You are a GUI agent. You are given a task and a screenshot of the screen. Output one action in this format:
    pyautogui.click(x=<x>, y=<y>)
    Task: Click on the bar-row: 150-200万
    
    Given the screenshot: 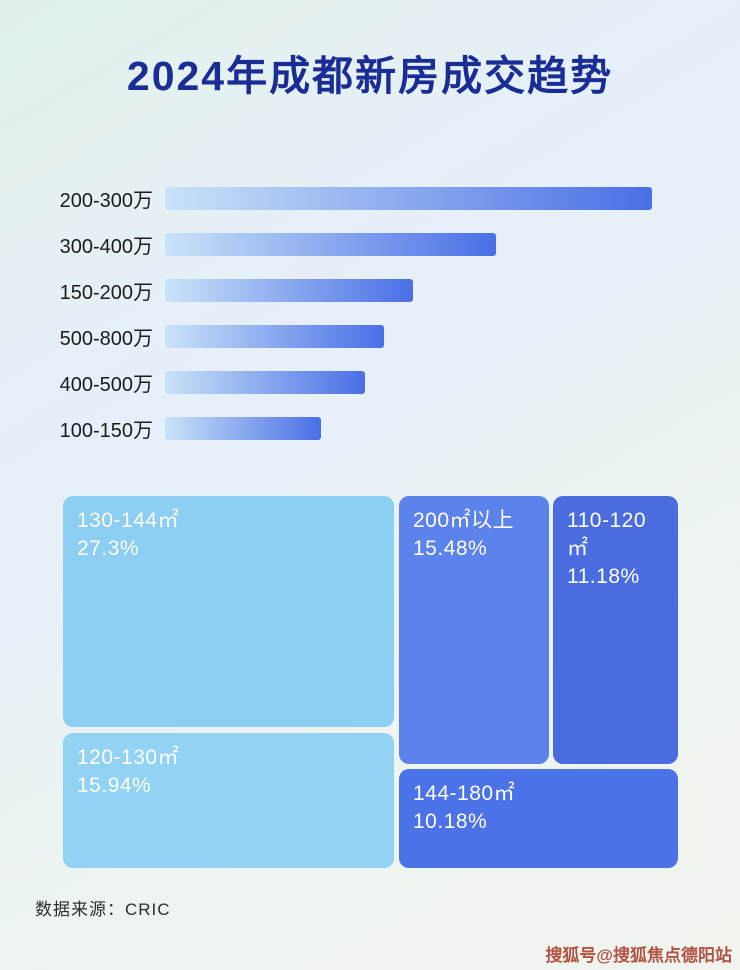 What is the action you would take?
    pyautogui.click(x=352, y=291)
    